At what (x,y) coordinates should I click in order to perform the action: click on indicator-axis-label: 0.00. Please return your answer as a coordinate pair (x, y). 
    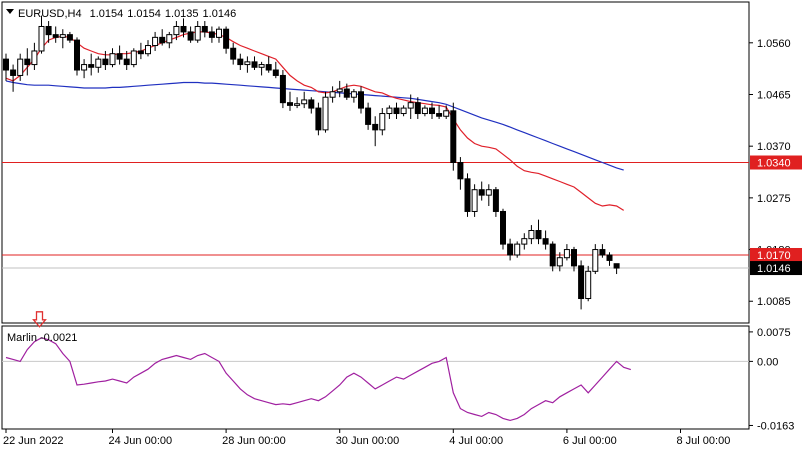
    Looking at the image, I should click on (767, 362).